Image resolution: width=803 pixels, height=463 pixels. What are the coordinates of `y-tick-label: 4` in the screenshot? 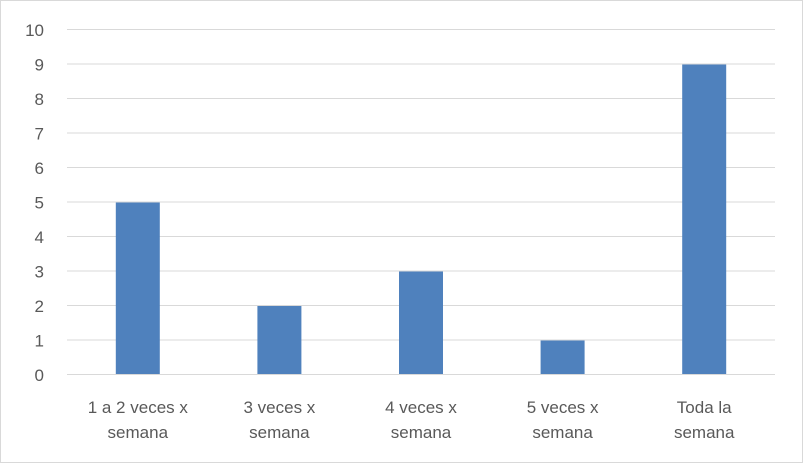 It's located at (39, 237).